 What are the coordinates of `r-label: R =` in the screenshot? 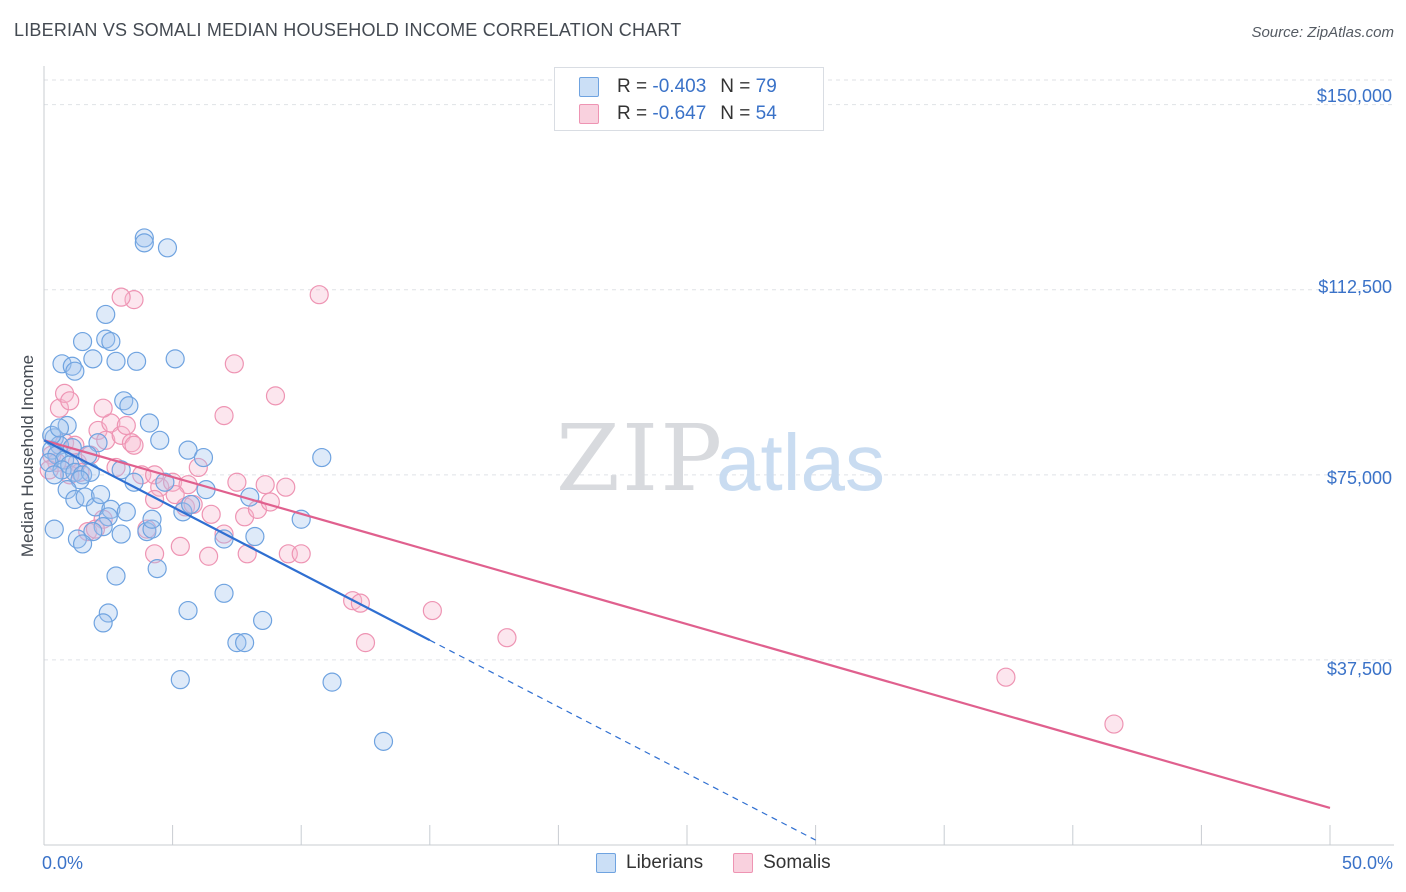 It's located at (632, 113).